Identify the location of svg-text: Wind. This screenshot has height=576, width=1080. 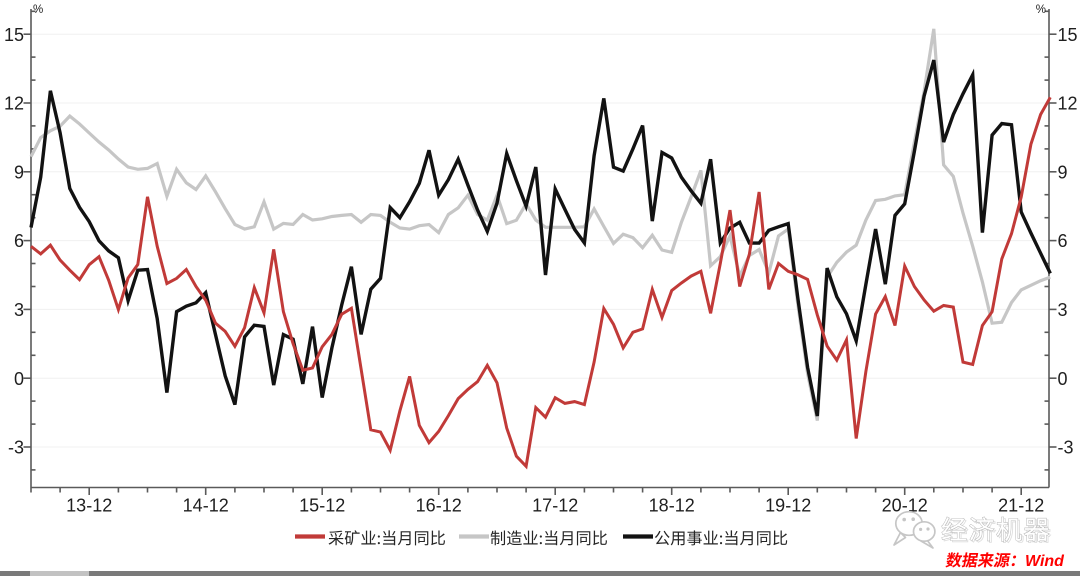
(1045, 561).